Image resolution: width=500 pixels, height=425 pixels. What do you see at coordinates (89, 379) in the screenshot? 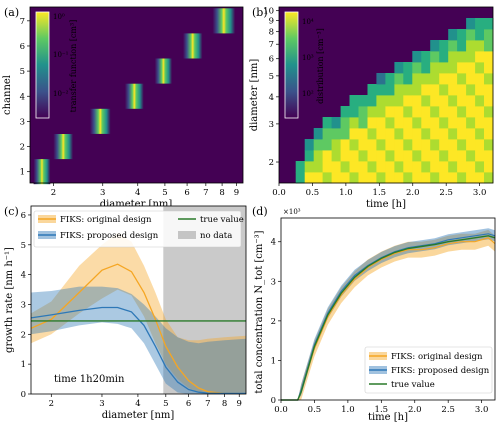
I see `panel-c-annotation: time 1h20min` at bounding box center [89, 379].